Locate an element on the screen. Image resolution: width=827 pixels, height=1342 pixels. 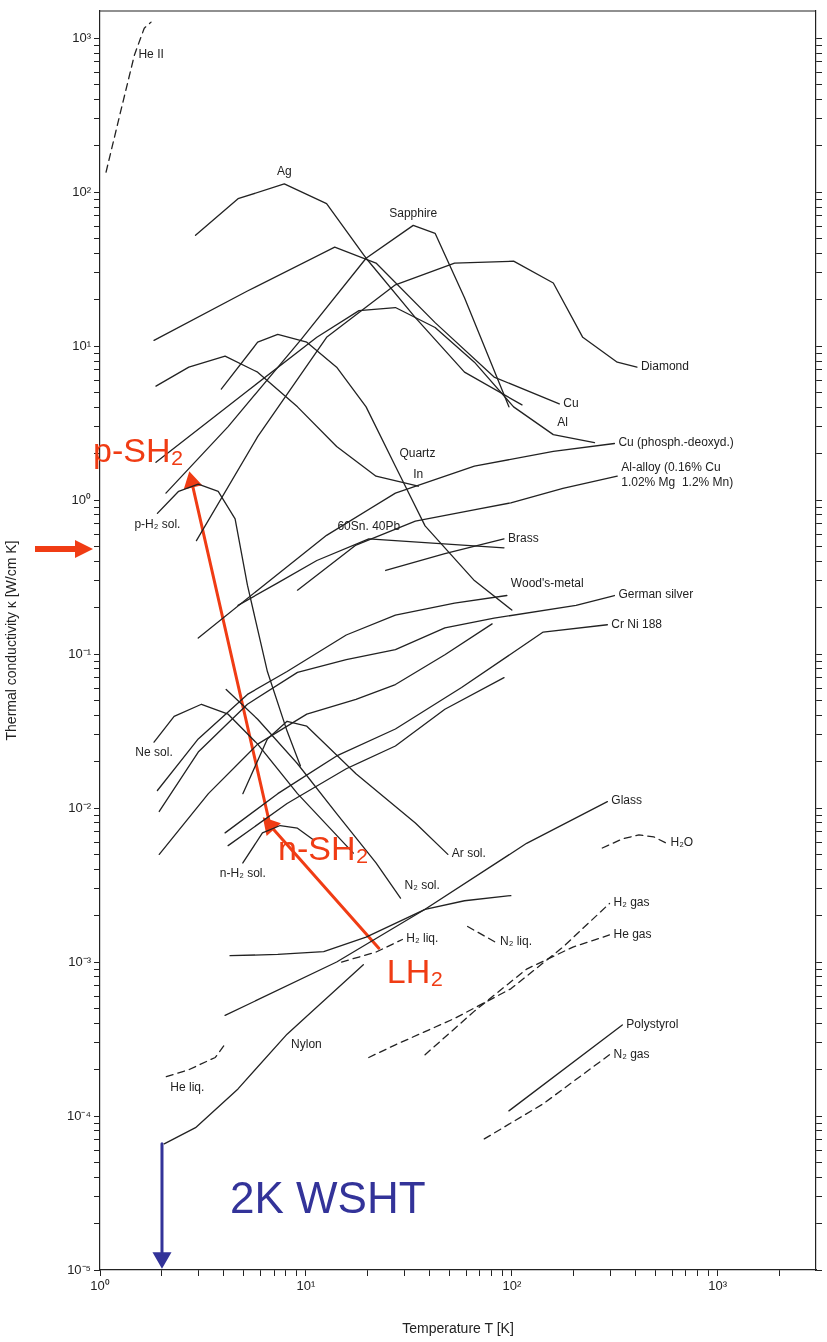
annotation: In is located at coordinates (418, 473).